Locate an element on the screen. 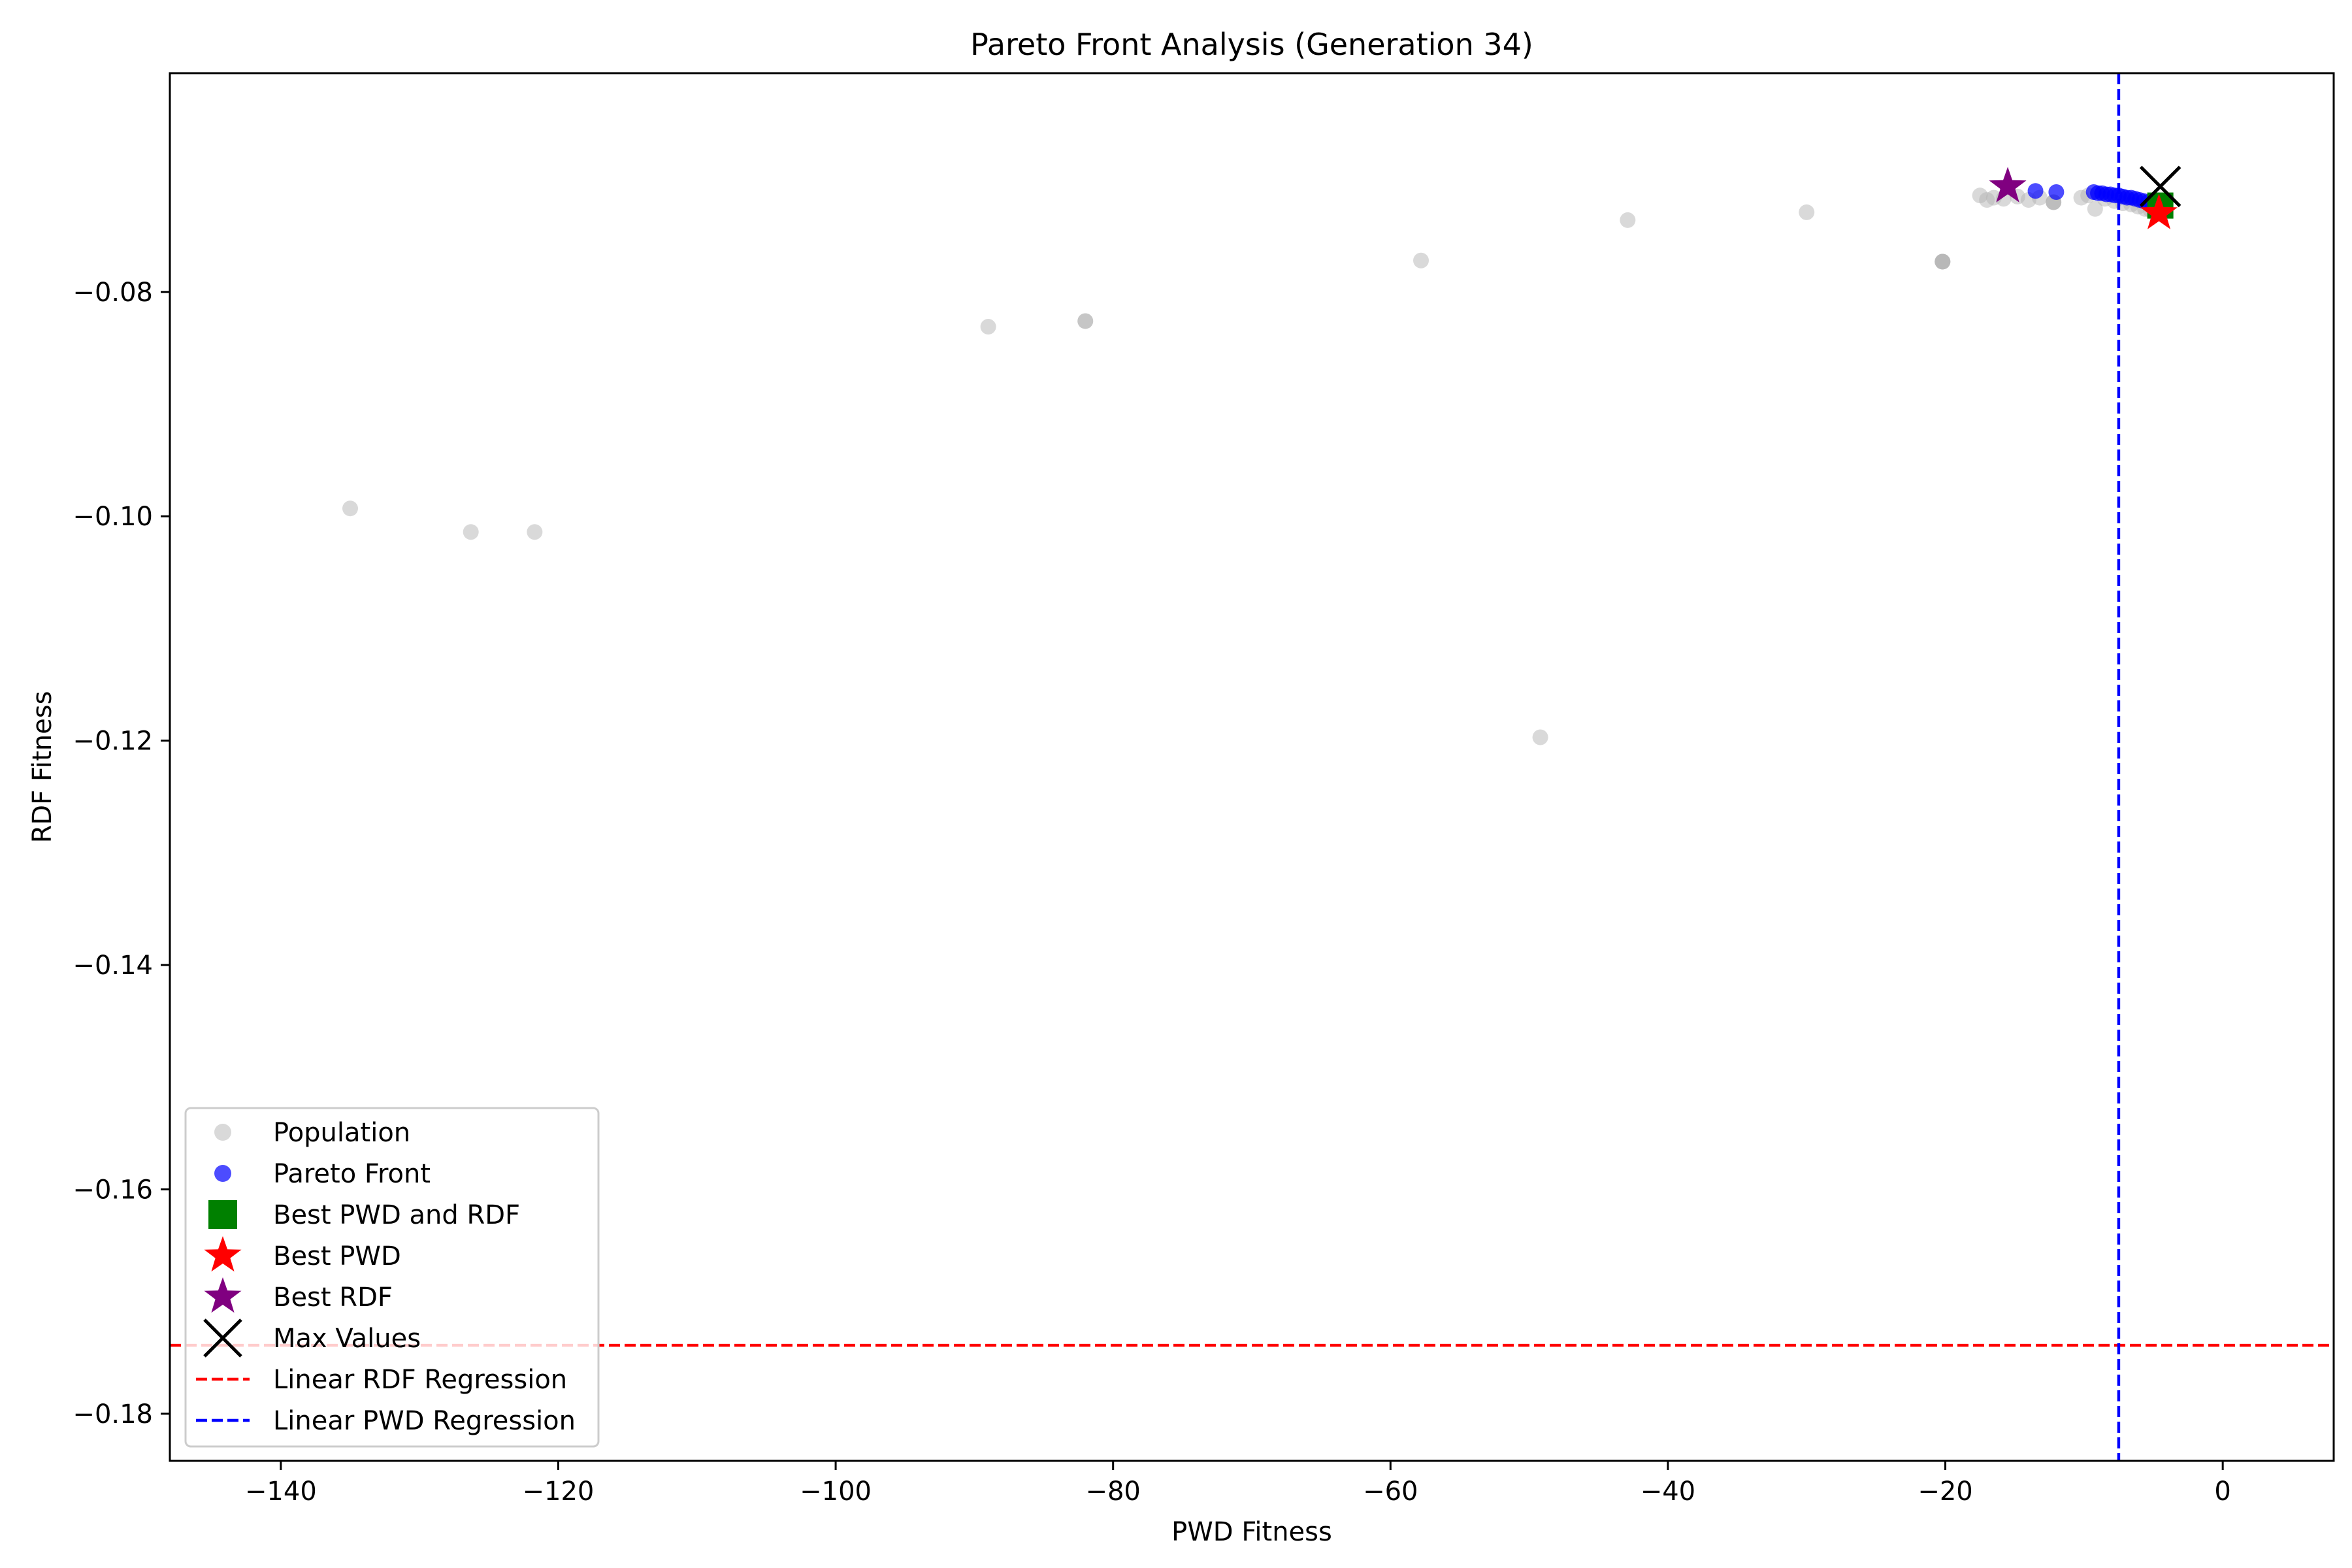 The width and height of the screenshot is (2352, 1568). x-tick-label: 0 is located at coordinates (2222, 1492).